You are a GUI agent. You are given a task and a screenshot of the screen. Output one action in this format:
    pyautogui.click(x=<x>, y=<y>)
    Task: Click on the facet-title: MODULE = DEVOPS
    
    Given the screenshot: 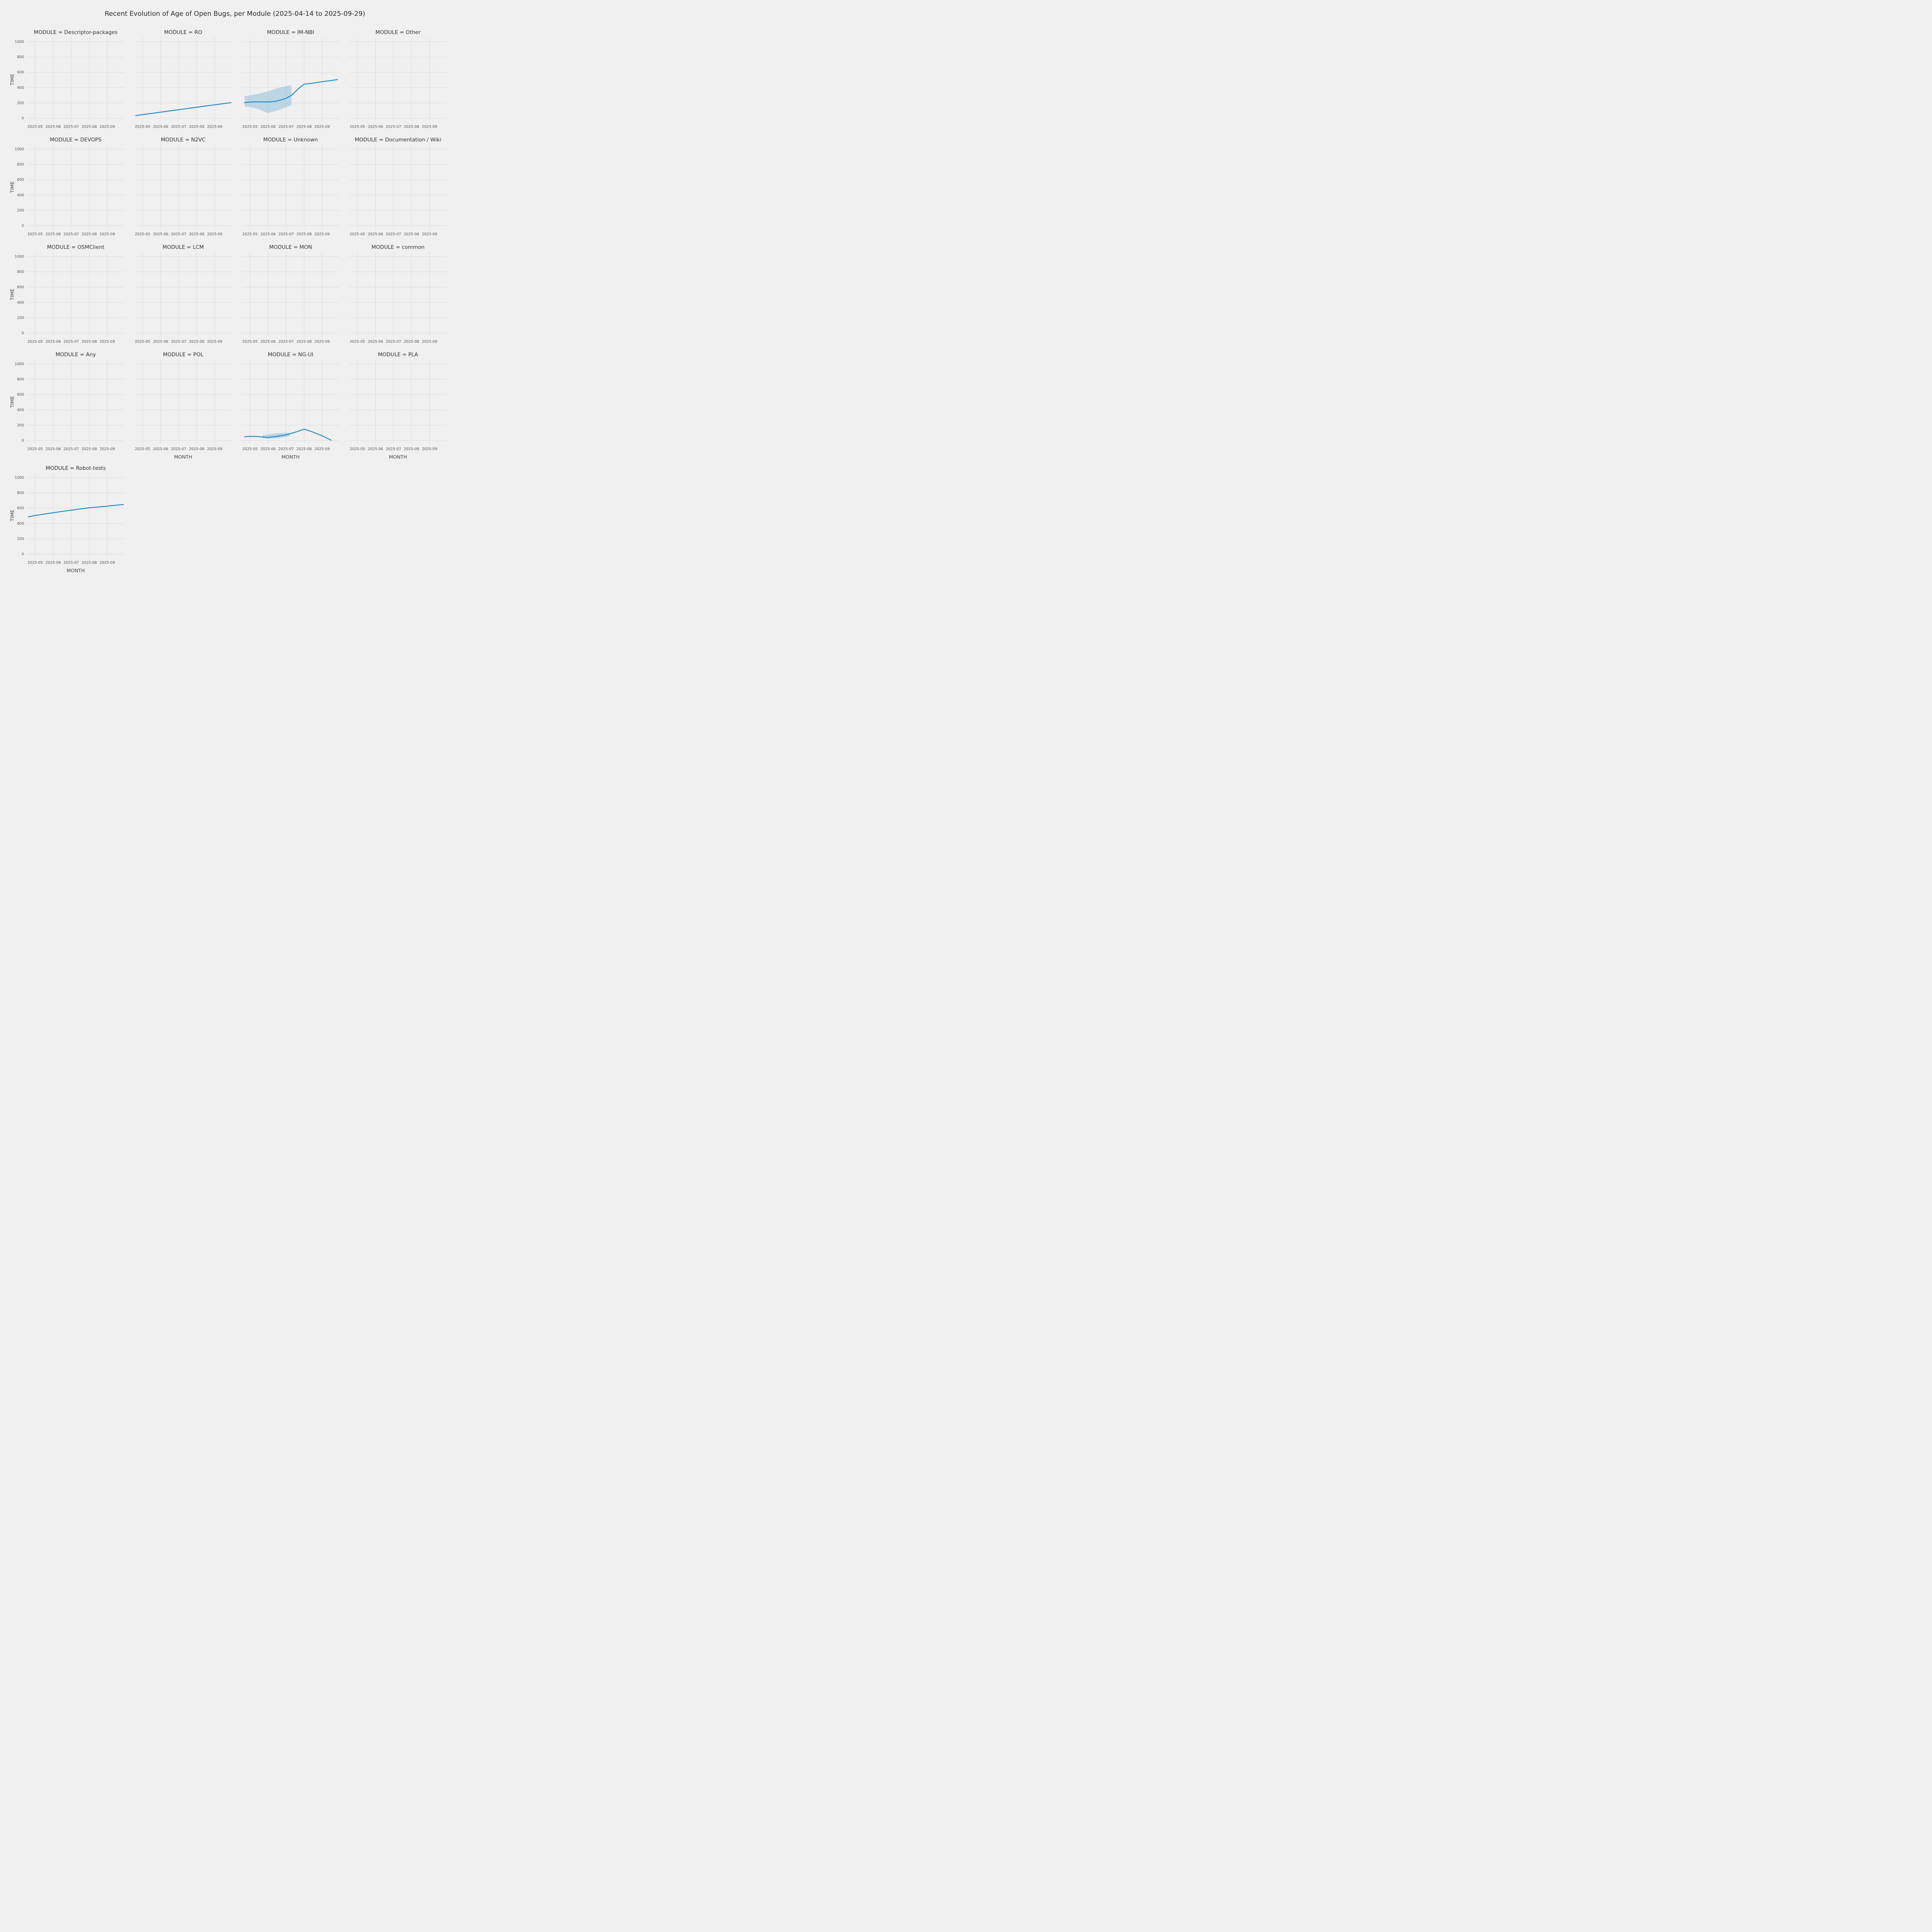 What is the action you would take?
    pyautogui.click(x=76, y=140)
    